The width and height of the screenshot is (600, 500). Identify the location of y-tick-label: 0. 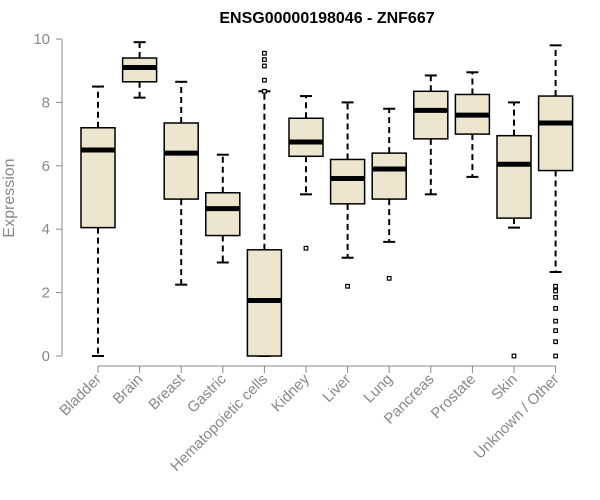
(46, 356).